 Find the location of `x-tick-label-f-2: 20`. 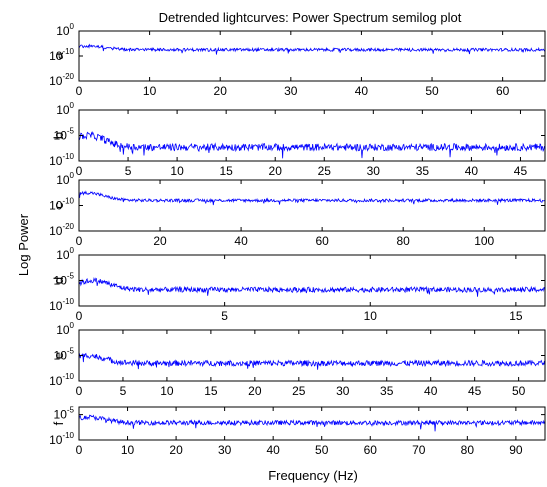

x-tick-label-f-2: 20 is located at coordinates (176, 450).